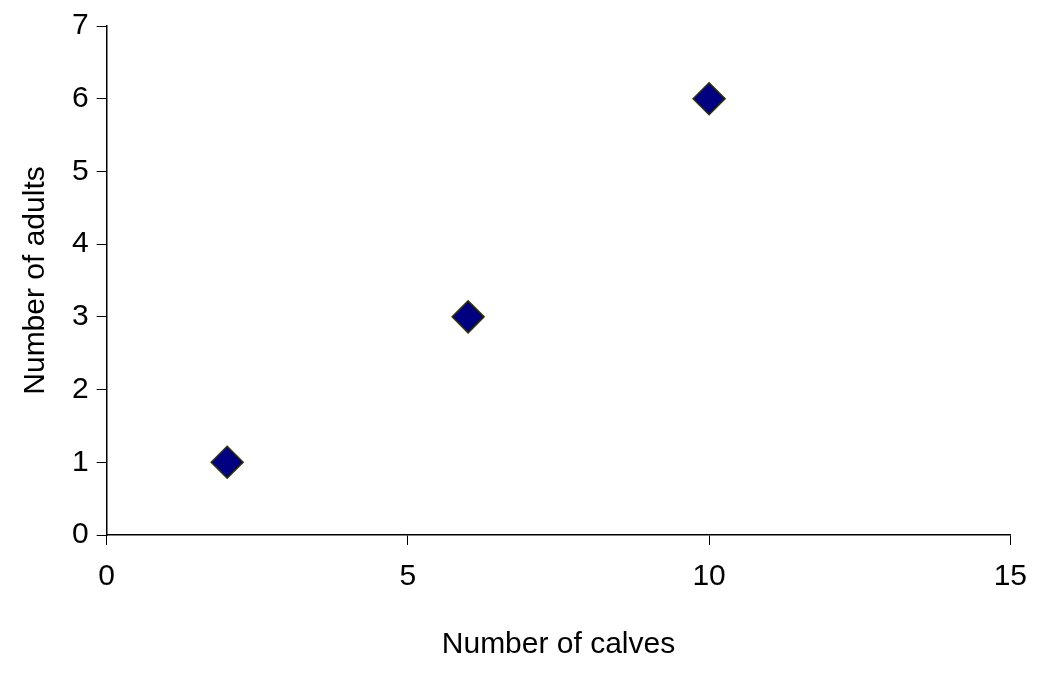 The height and width of the screenshot is (679, 1041). Describe the element at coordinates (34, 280) in the screenshot. I see `y-axis-title: Number of adults` at that location.